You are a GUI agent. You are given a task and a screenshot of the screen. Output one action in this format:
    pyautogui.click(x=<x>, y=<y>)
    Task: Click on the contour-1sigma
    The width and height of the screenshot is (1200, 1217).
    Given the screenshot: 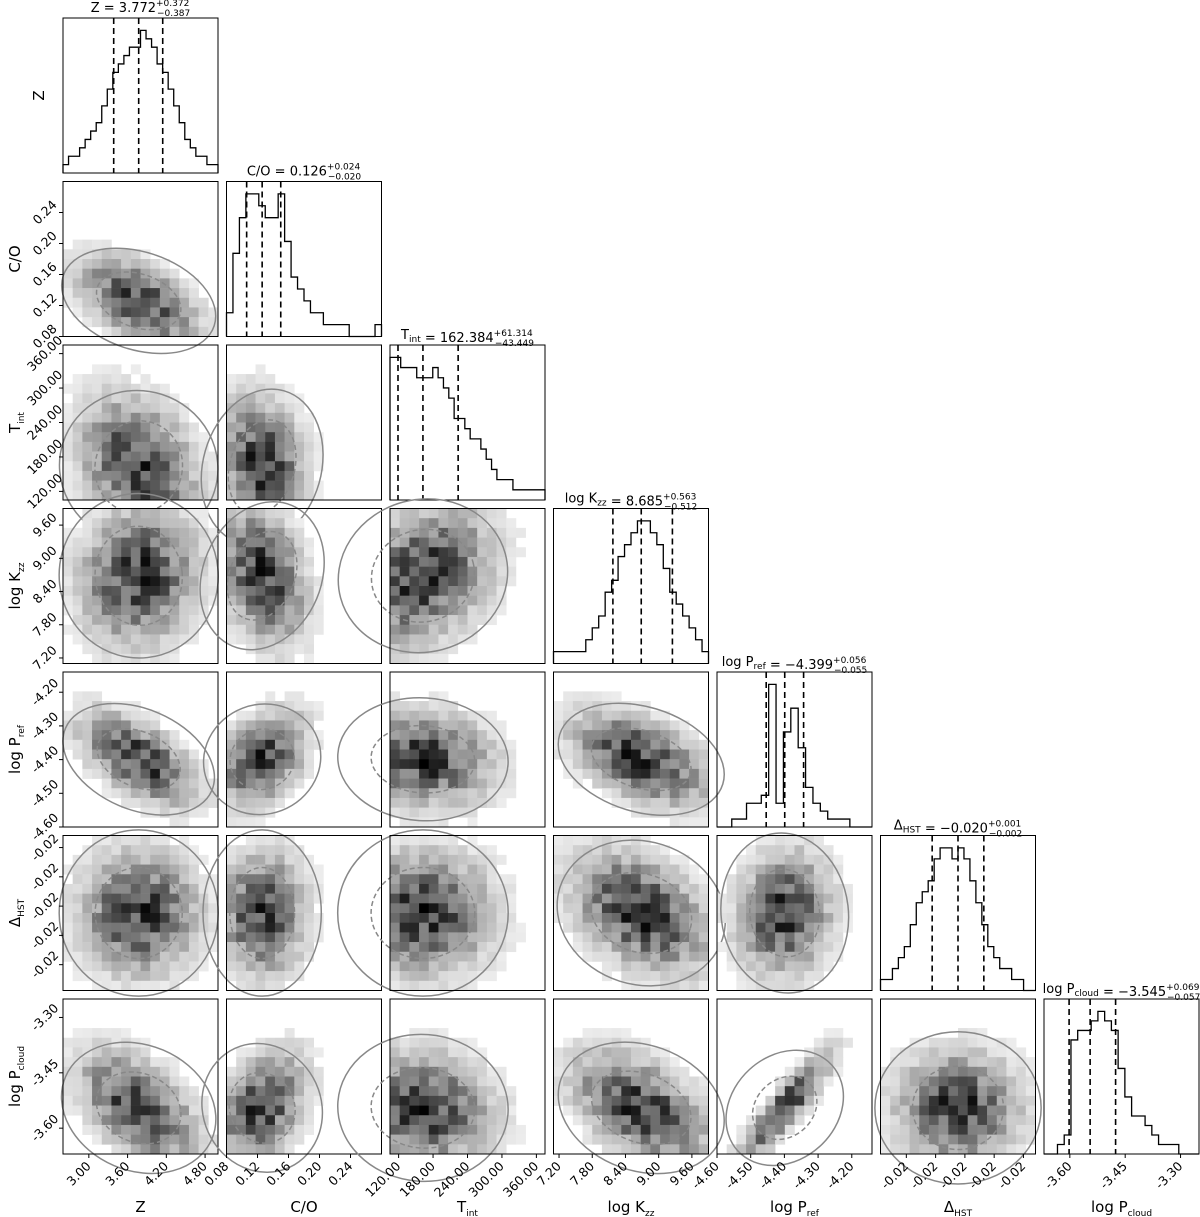 What is the action you would take?
    pyautogui.click(x=262, y=913)
    